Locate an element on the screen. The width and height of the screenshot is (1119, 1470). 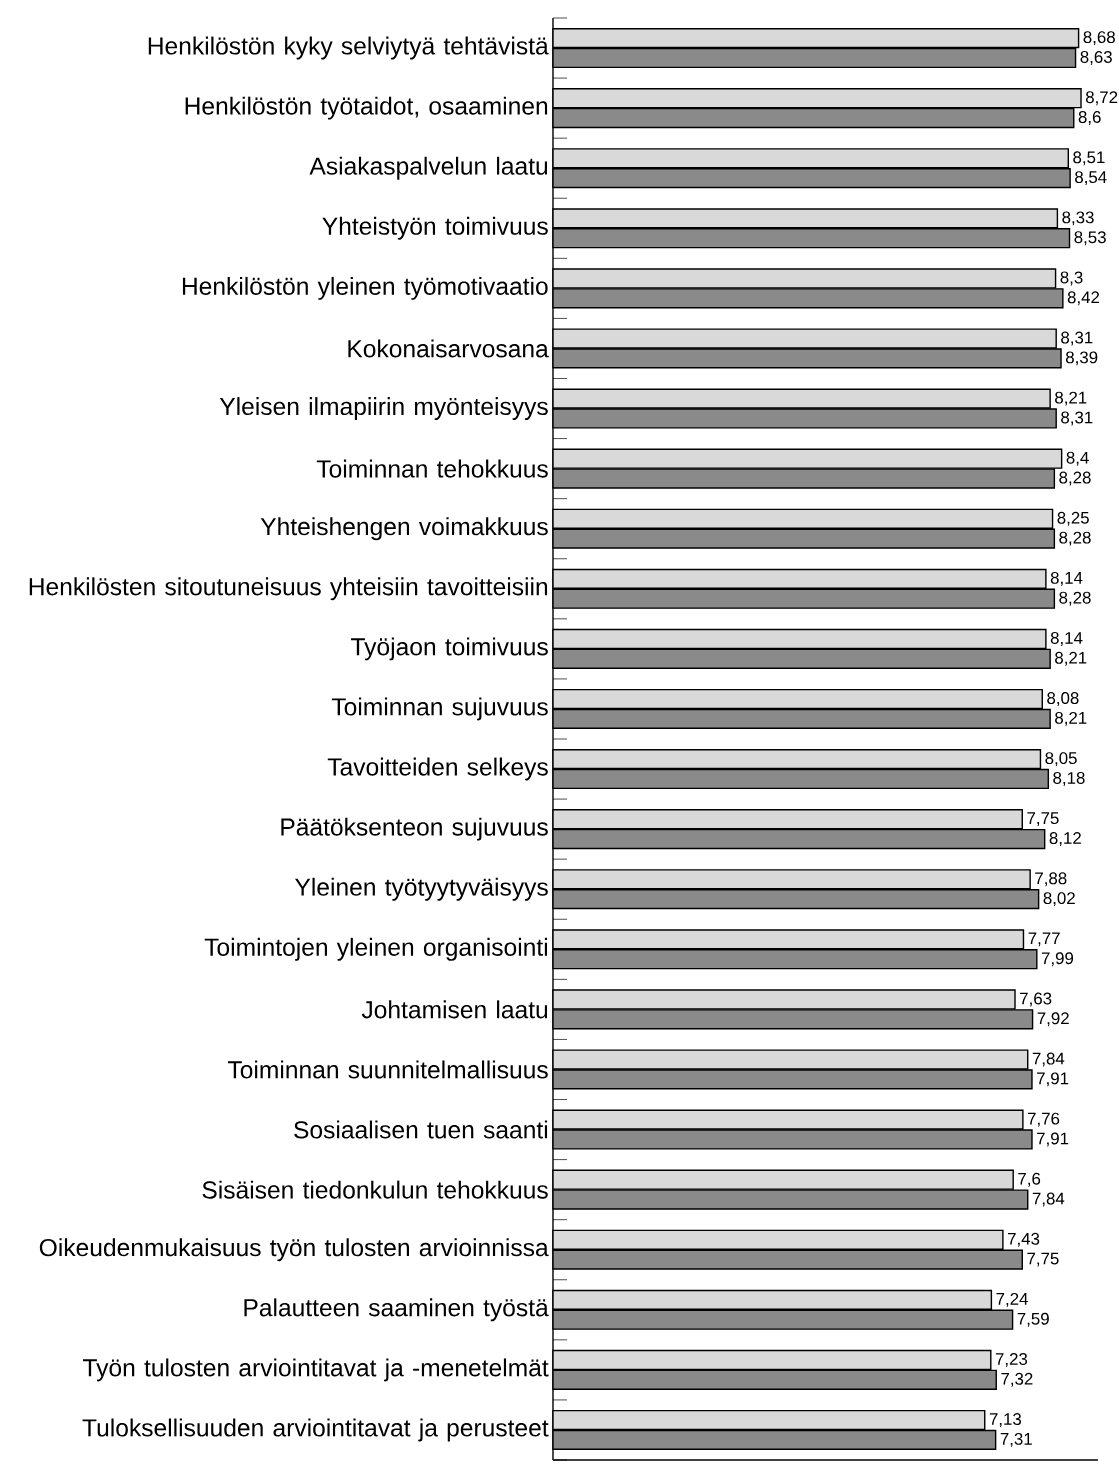
y-tick-label: Toiminnan tehokkuus is located at coordinates (432, 468).